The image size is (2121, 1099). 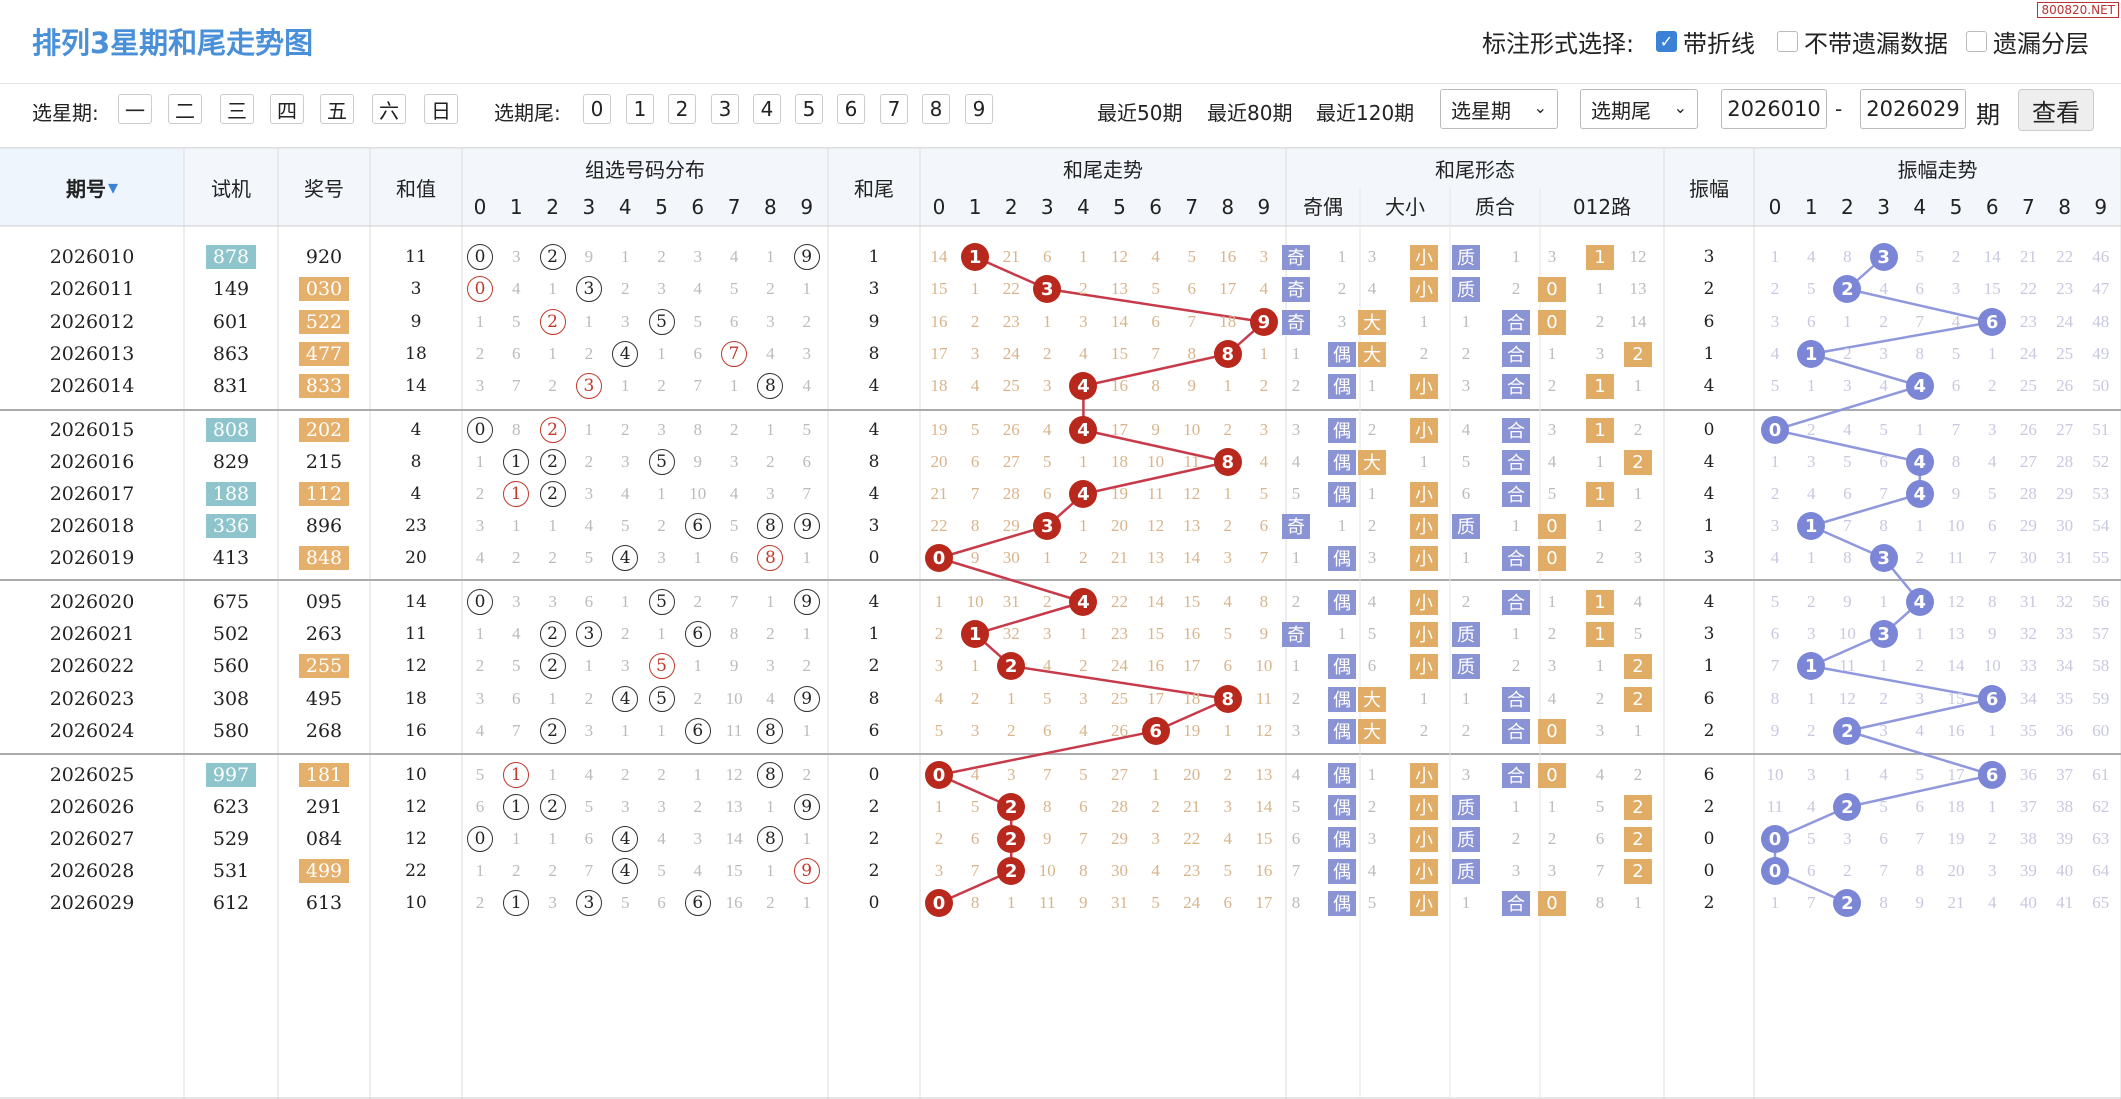 I want to click on amp-miss: 10, so click(x=1775, y=774).